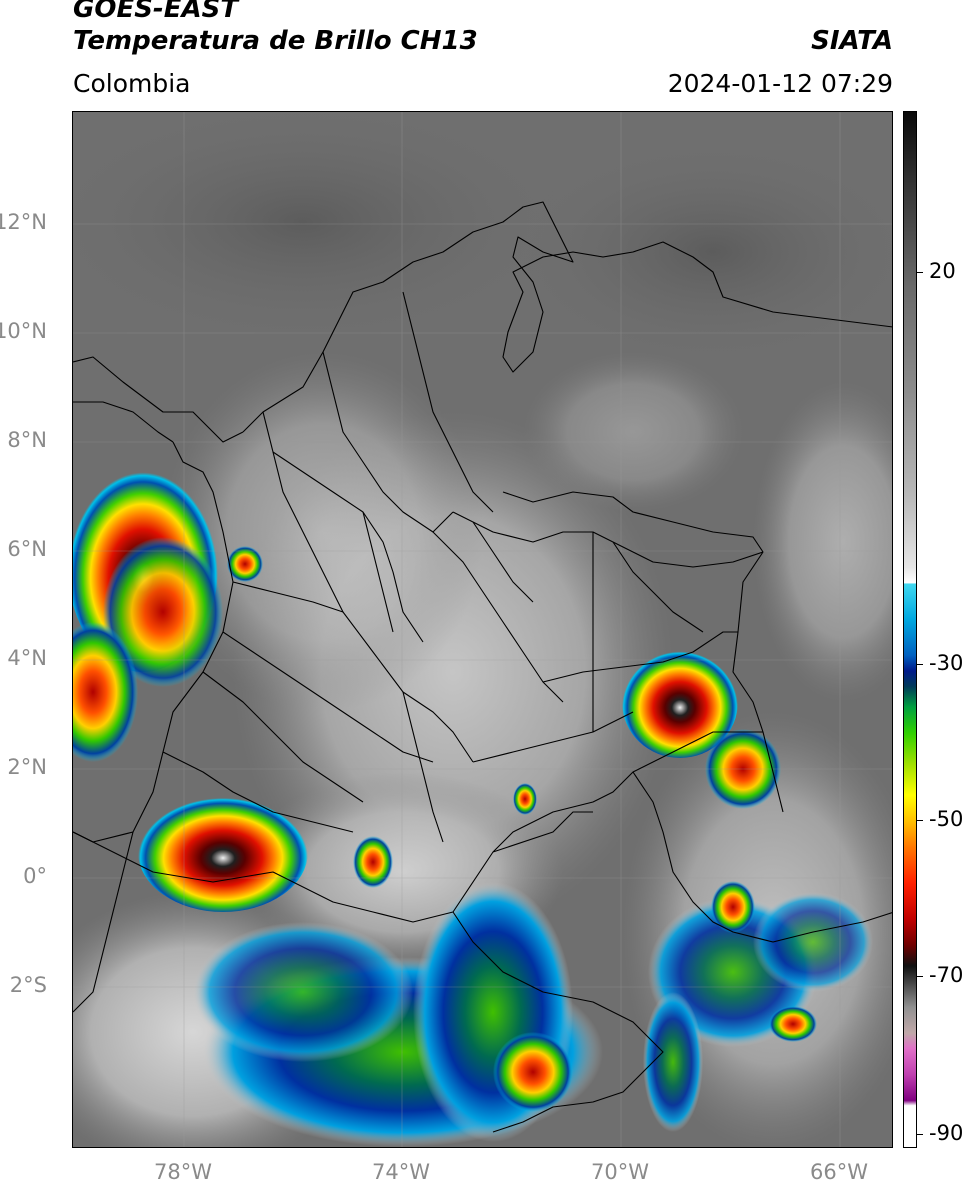 The height and width of the screenshot is (1190, 966). What do you see at coordinates (28, 985) in the screenshot?
I see `lat-label-2s: 2°S` at bounding box center [28, 985].